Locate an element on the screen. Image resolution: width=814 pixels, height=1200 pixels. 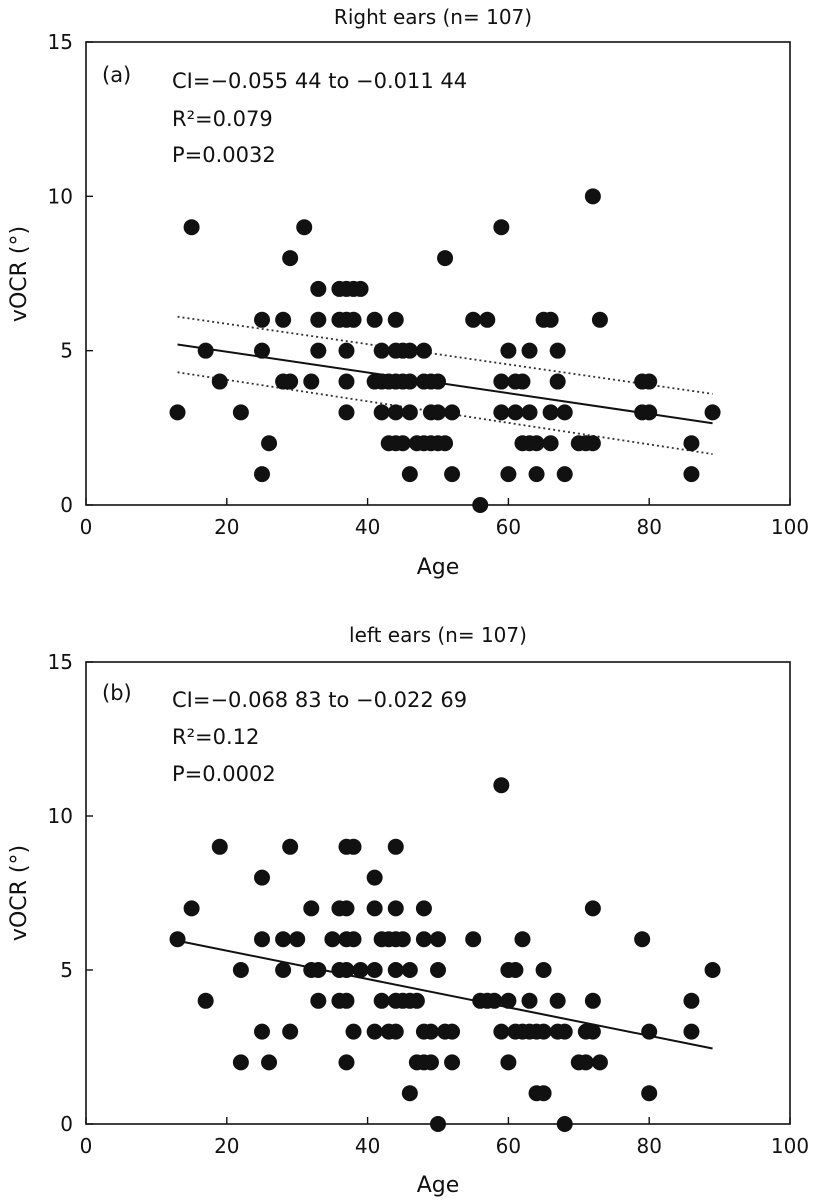
panel-b-title: left ears (n= 107) is located at coordinates (438, 635).